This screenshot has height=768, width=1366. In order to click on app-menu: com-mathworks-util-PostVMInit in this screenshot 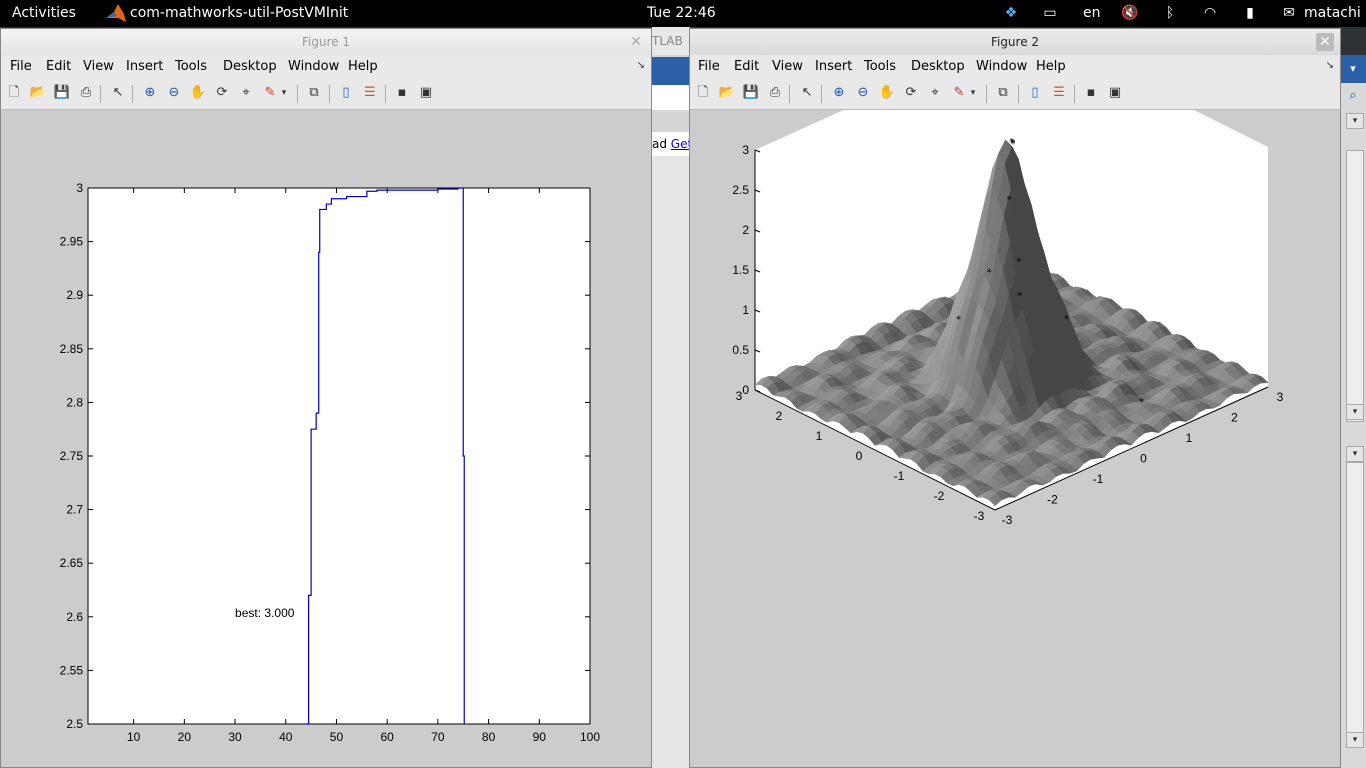, I will do `click(239, 13)`.